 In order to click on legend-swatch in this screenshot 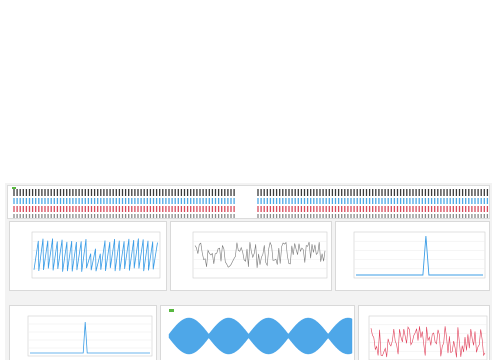, I will do `click(171, 310)`.